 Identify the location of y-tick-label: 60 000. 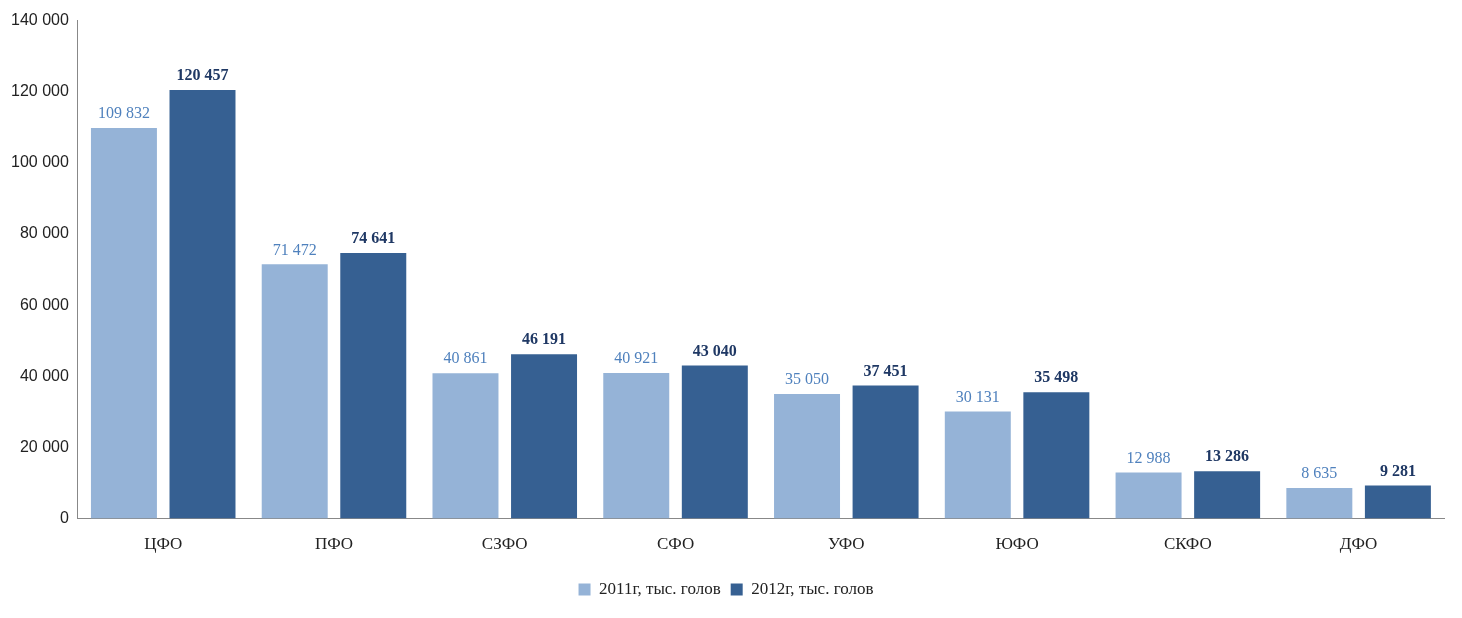
(44, 304).